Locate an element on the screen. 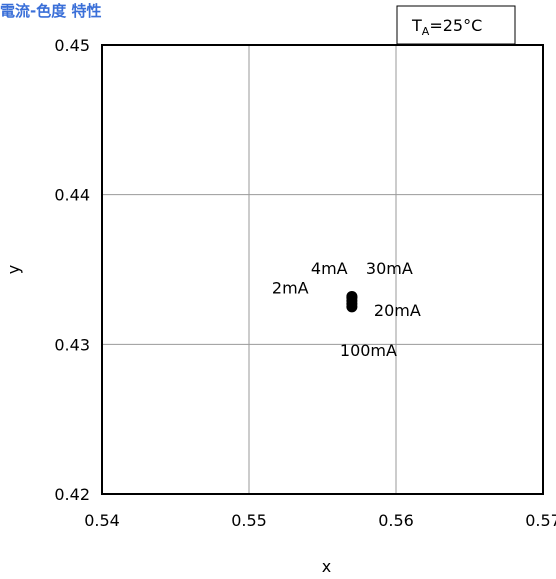 The height and width of the screenshot is (579, 556). chart-title: 電流-色度 特性 is located at coordinates (51, 11).